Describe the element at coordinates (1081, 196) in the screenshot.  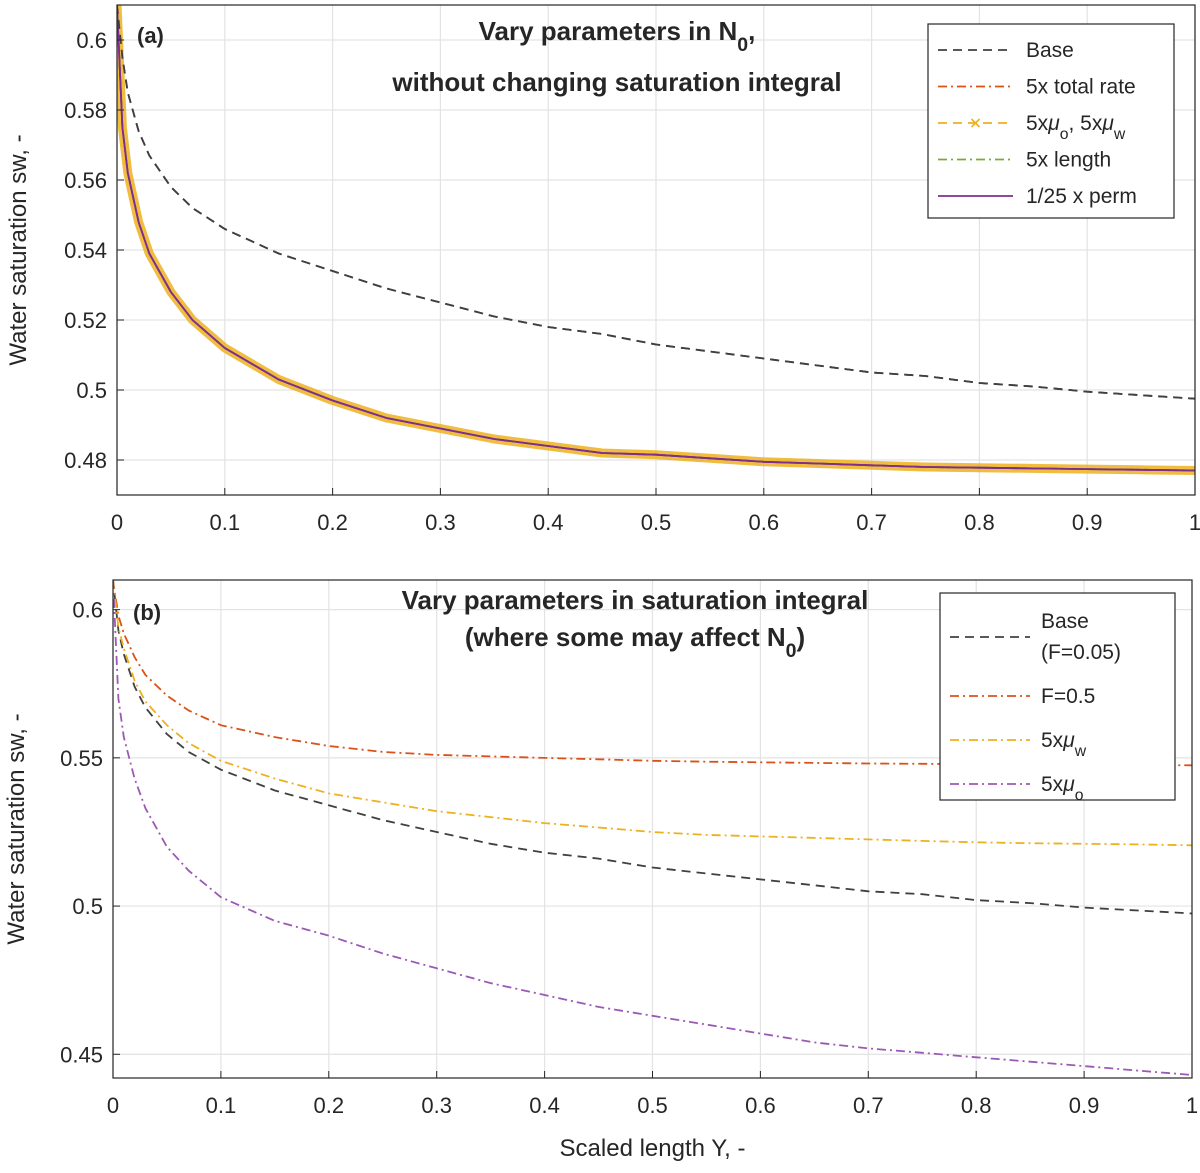
I see `legend-label-4: 1/25 x perm` at that location.